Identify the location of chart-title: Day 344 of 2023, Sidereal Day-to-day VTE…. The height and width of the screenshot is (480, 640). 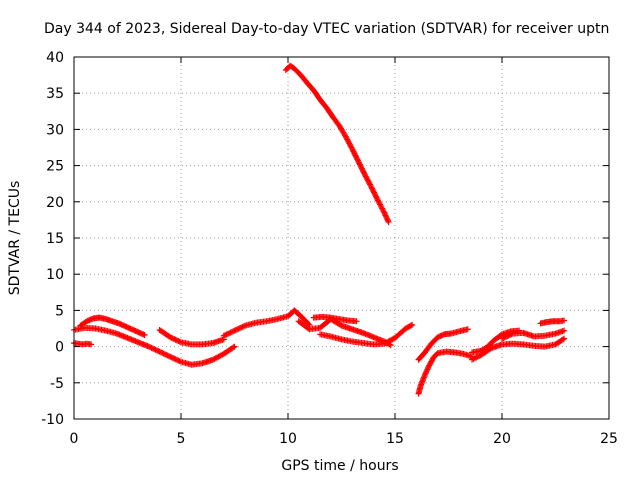
(326, 29).